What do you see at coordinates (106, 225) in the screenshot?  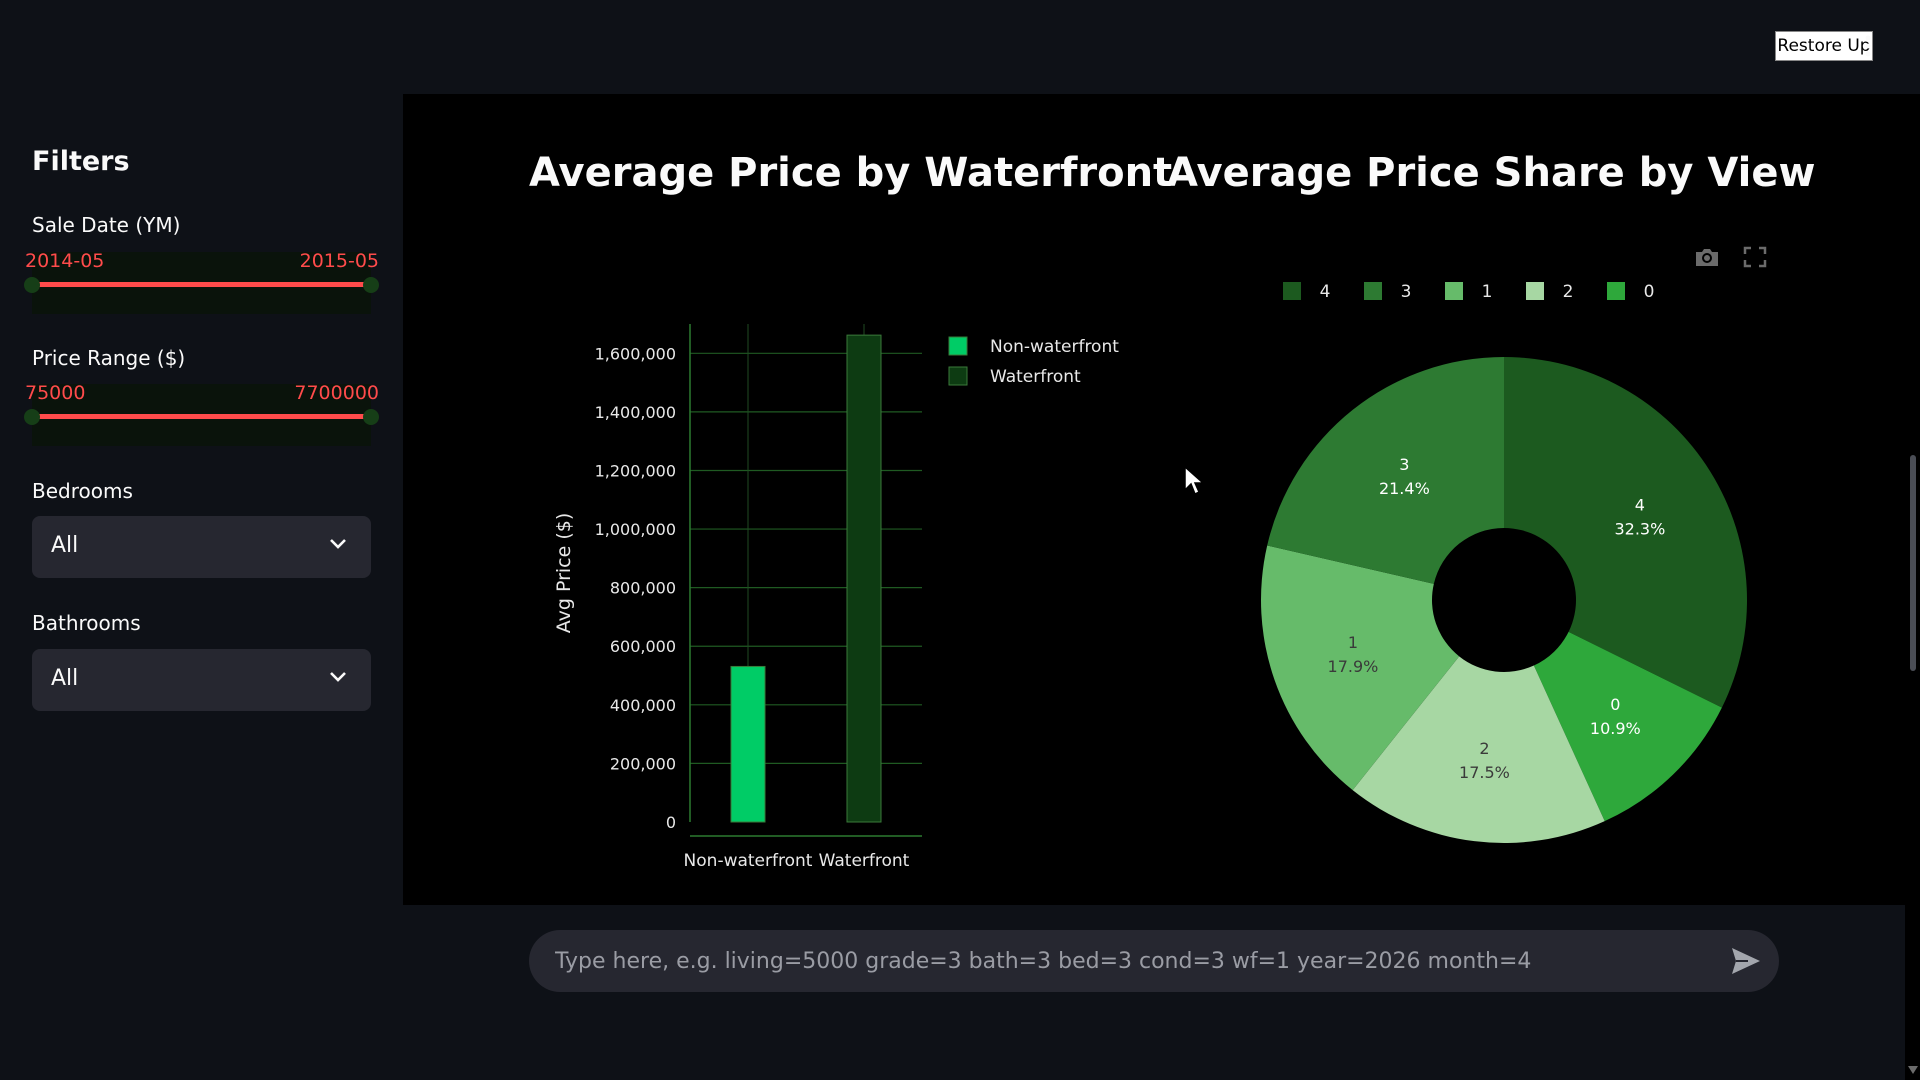 I see `sale-date-label: Sale Date (YM)` at bounding box center [106, 225].